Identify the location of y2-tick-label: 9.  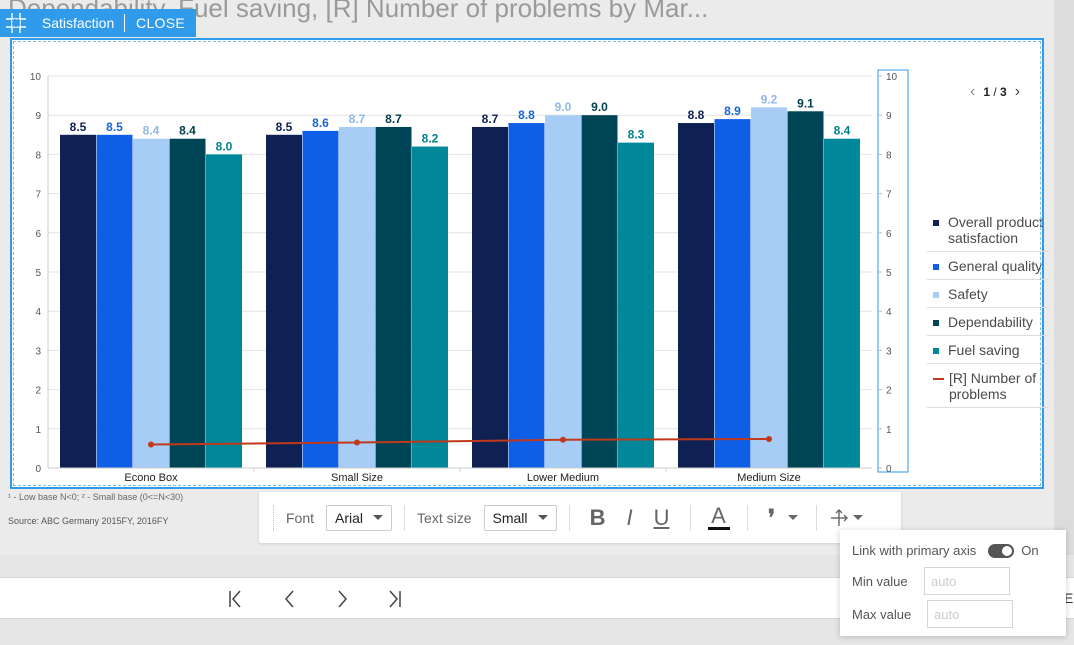
(889, 116).